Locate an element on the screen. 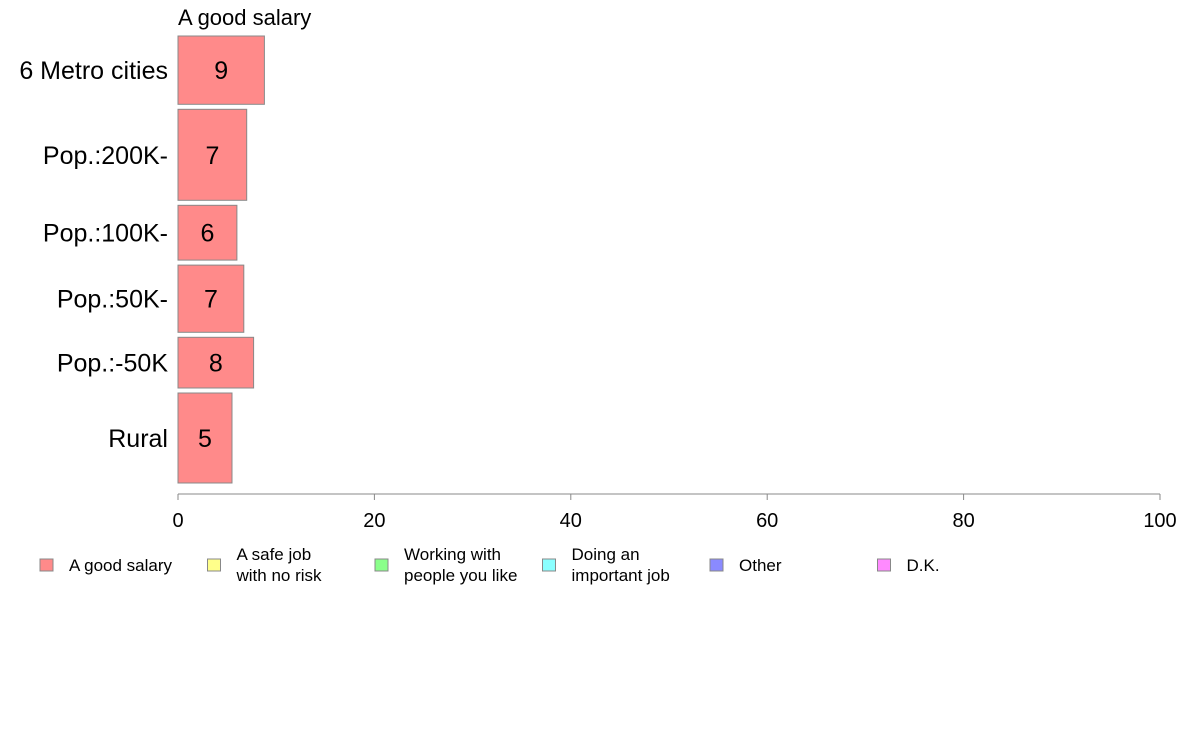 This screenshot has width=1188, height=736. category-label: Pop.:50K- is located at coordinates (112, 300).